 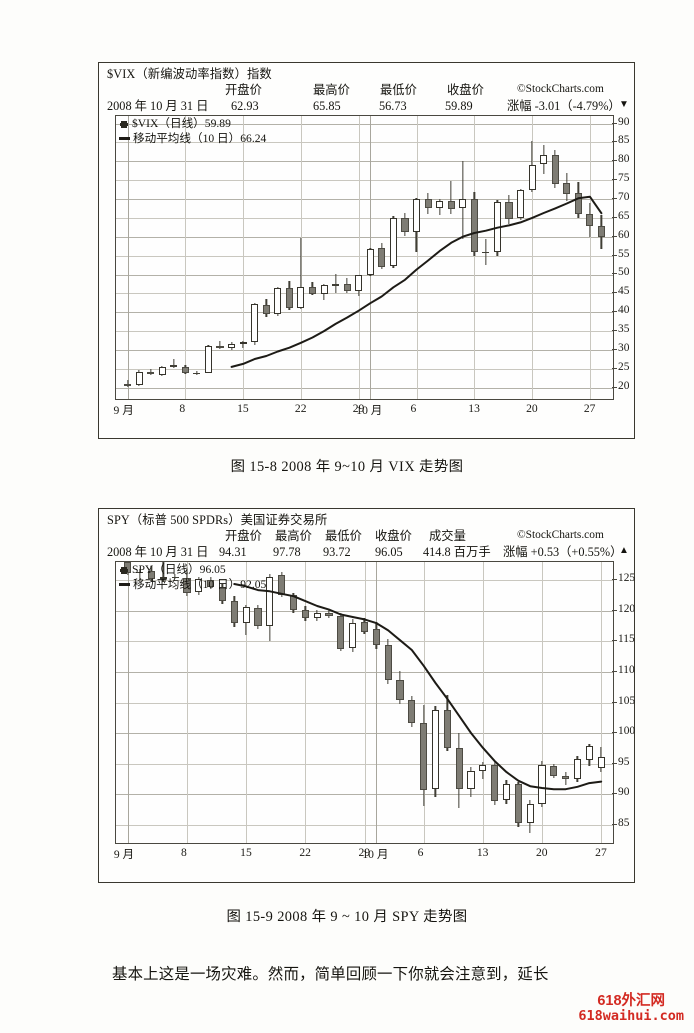 What do you see at coordinates (192, 131) in the screenshot?
I see `chart-legend-vix: $VIX（日线）59.89 移动平均线（10 日）66.24` at bounding box center [192, 131].